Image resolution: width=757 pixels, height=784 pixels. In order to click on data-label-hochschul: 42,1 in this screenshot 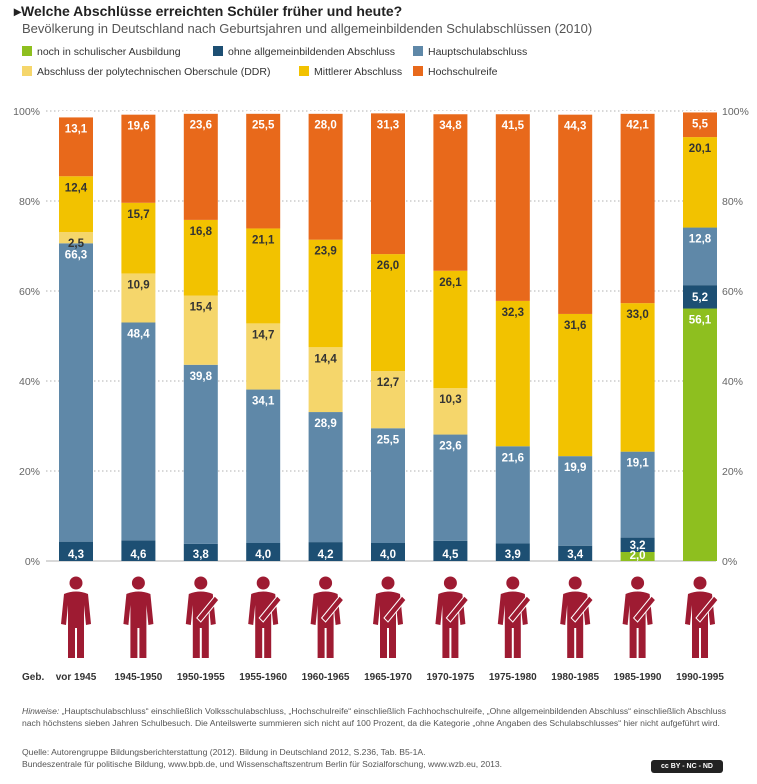, I will do `click(637, 126)`.